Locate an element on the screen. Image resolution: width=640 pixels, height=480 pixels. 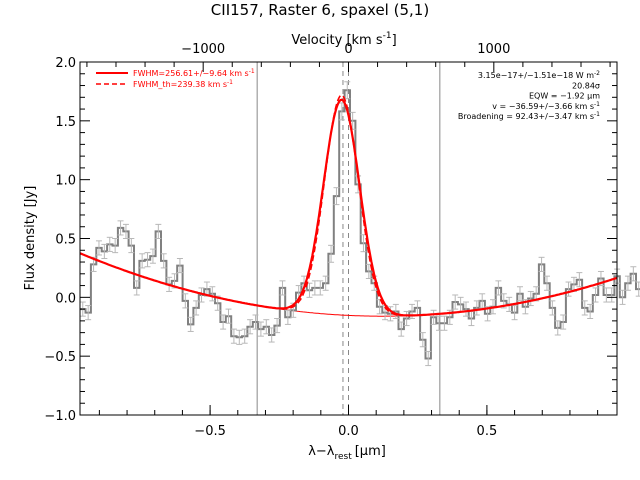
x-tick-label: −0.5 is located at coordinates (210, 431).